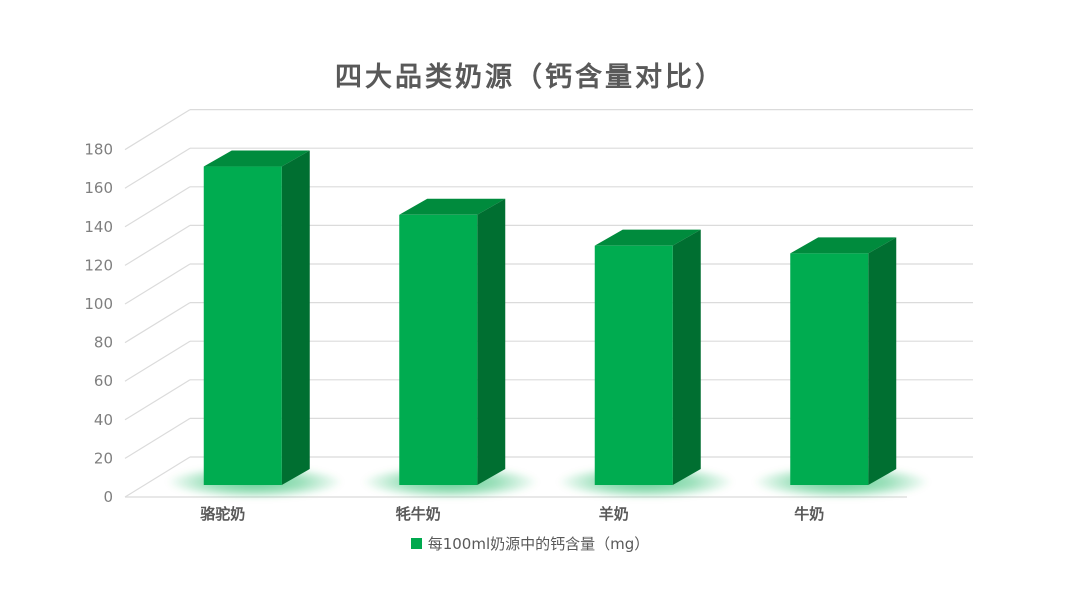 The height and width of the screenshot is (608, 1080). I want to click on category-label: 羊奶, so click(614, 514).